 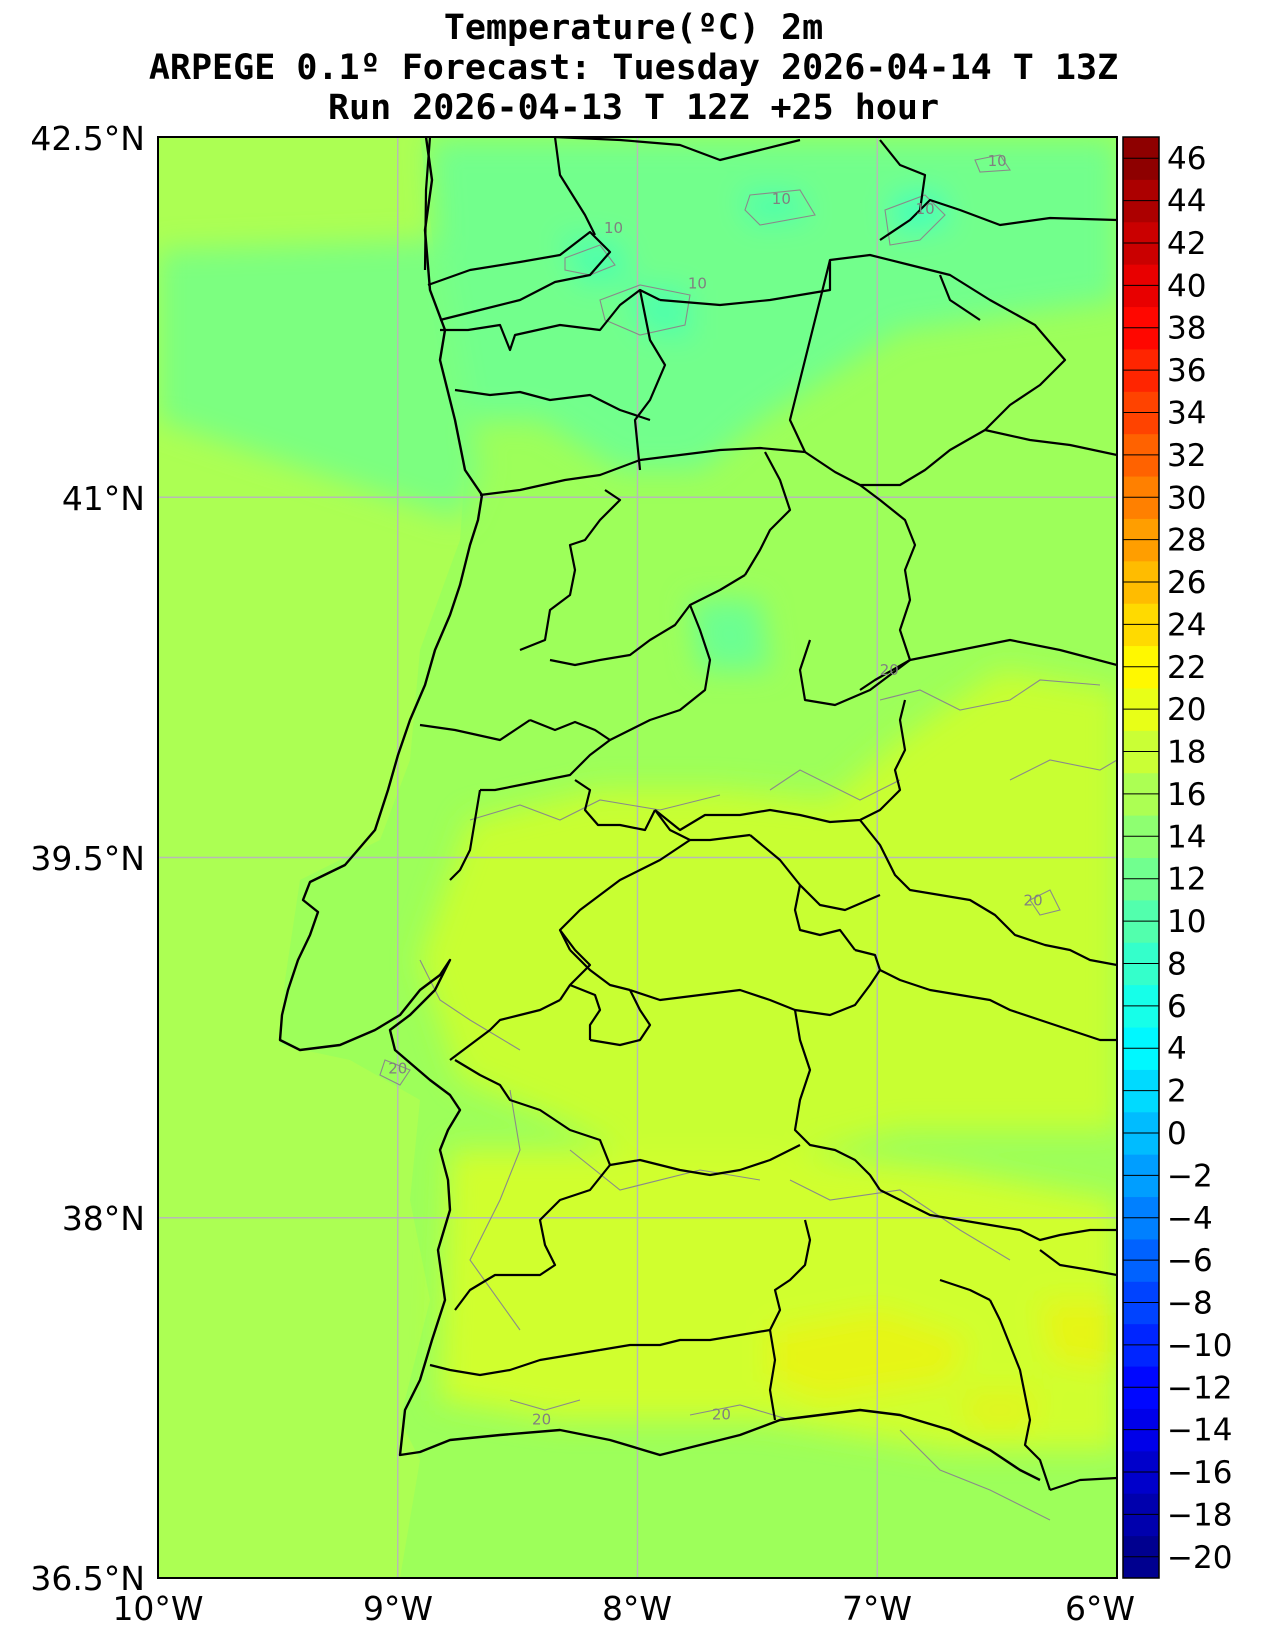 What do you see at coordinates (87, 1578) in the screenshot?
I see `lat-tick-label: 36.5°N` at bounding box center [87, 1578].